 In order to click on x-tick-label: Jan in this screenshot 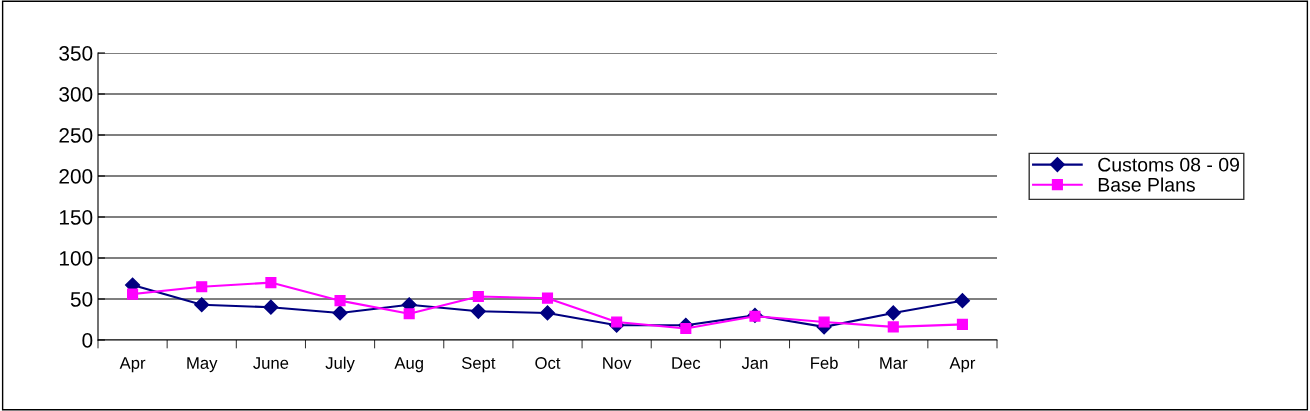, I will do `click(754, 363)`.